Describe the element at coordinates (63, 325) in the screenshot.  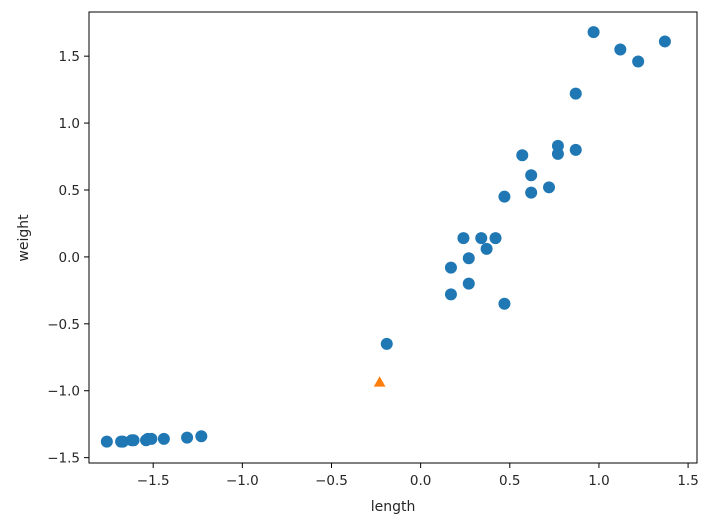
I see `y-tick-label: −0.5` at that location.